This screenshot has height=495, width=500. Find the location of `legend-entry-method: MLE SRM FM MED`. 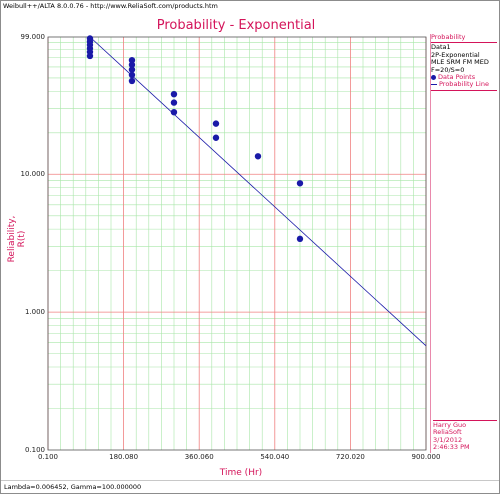

legend-entry-method: MLE SRM FM MED is located at coordinates (460, 62).